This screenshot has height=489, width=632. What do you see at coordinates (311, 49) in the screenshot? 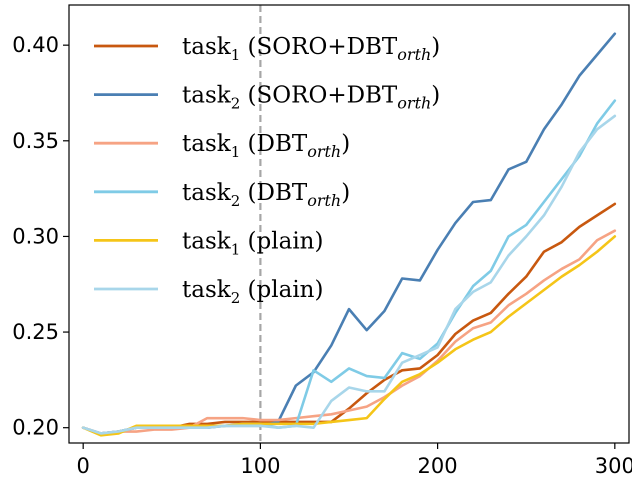
I see `legend-label-1: task1 (SORO+DBTorth)` at bounding box center [311, 49].